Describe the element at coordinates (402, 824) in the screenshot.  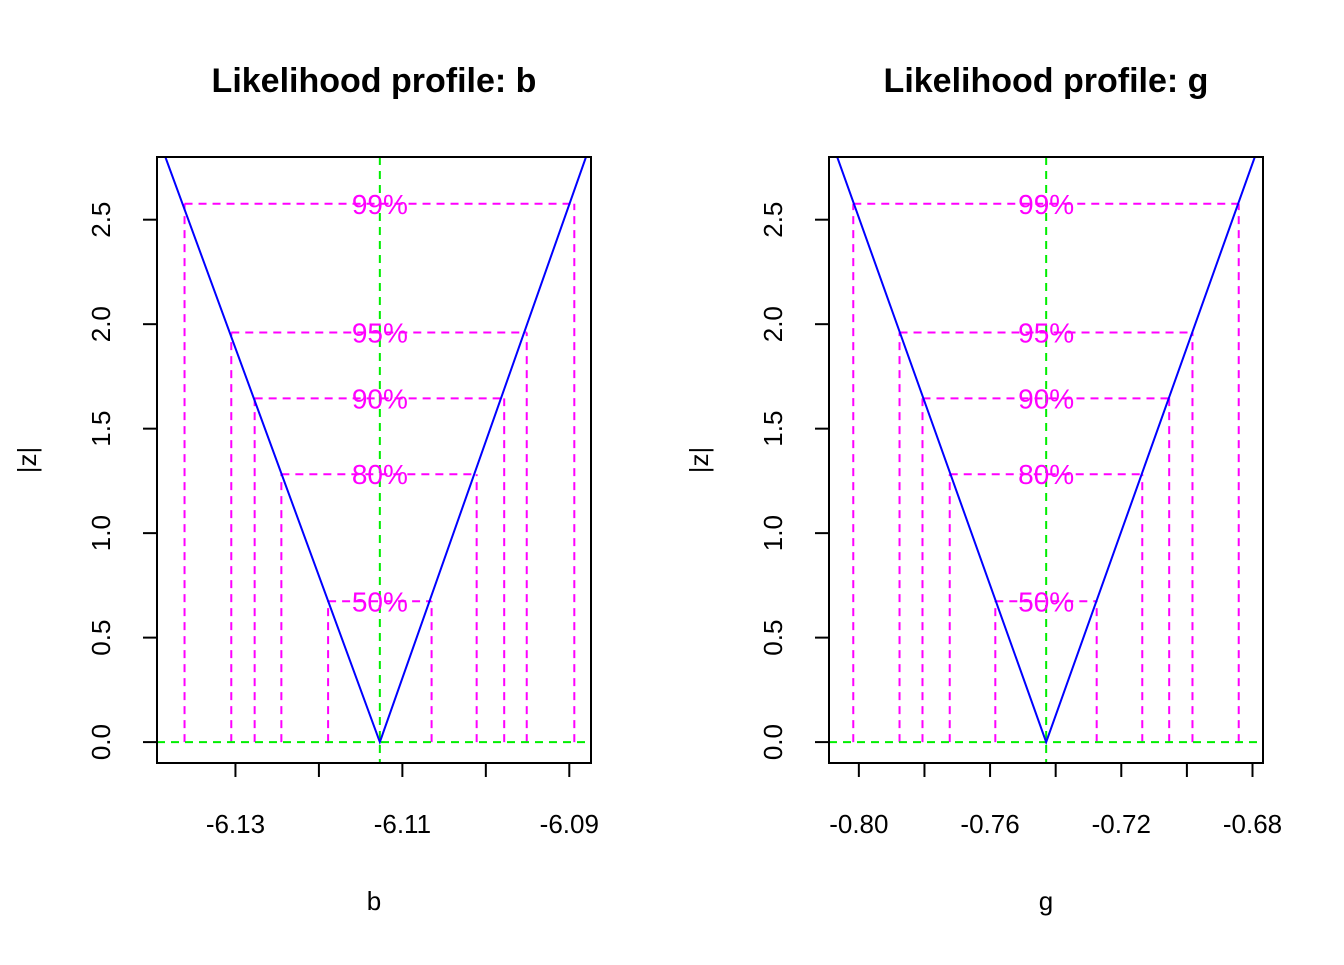
I see `x-tick-label: -6.11` at that location.